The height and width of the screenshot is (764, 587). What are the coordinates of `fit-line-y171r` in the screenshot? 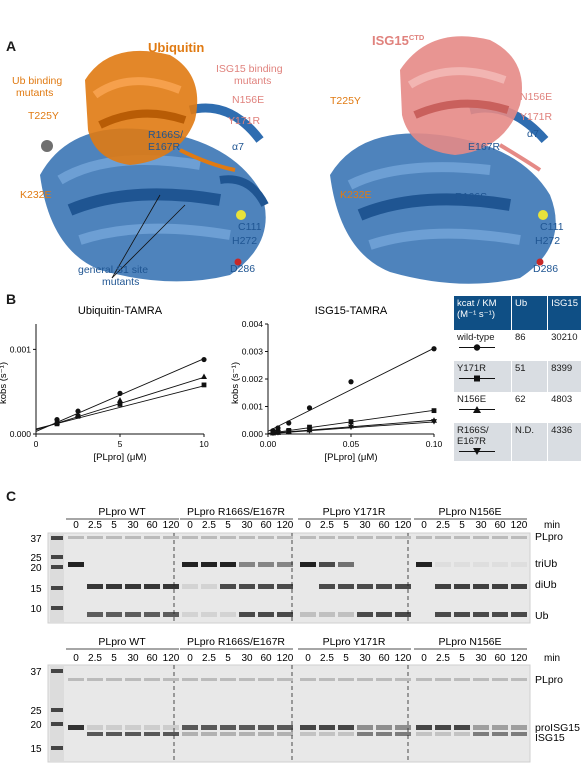 It's located at (120, 407).